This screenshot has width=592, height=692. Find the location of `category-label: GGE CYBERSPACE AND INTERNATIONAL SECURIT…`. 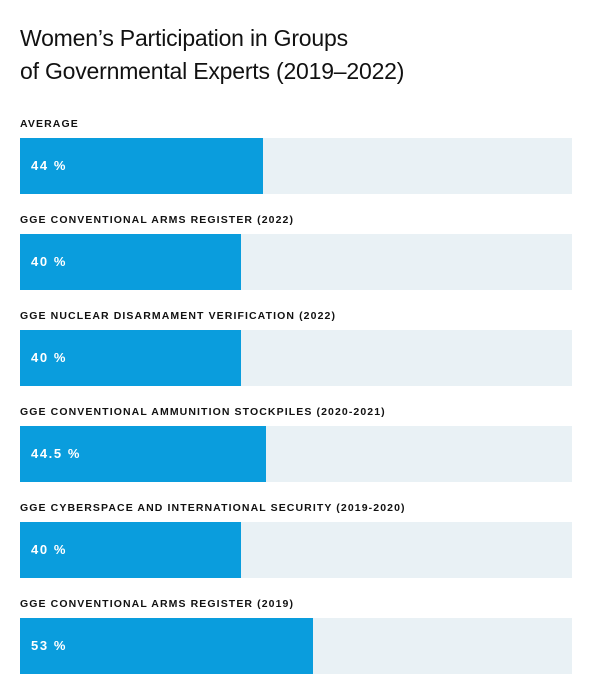

category-label: GGE CYBERSPACE AND INTERNATIONAL SECURIT… is located at coordinates (213, 508).